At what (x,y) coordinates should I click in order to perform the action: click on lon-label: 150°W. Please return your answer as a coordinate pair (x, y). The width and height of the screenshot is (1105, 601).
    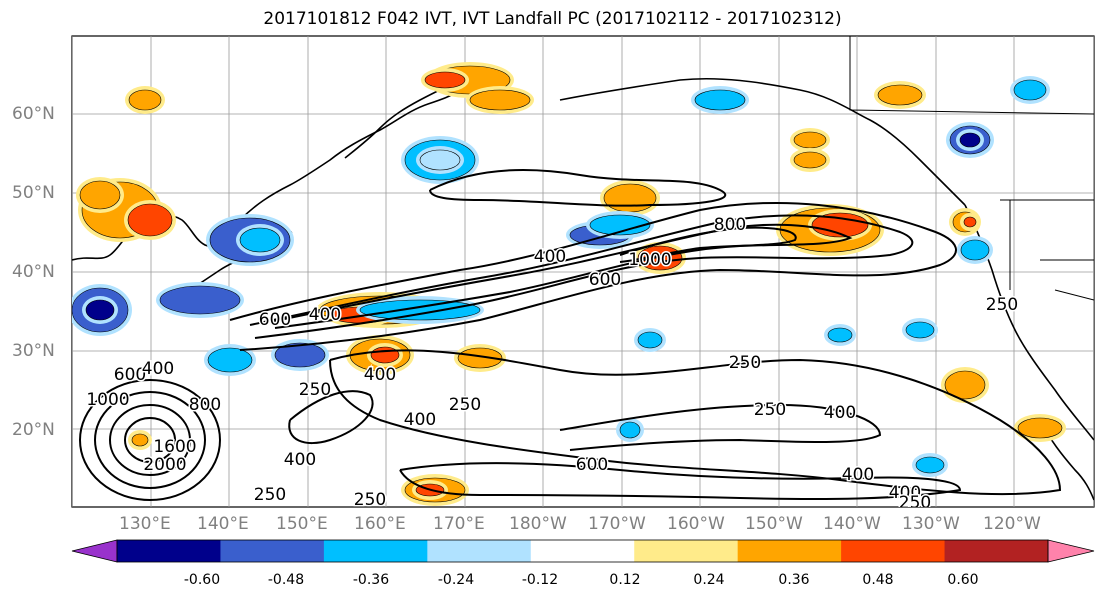
    Looking at the image, I should click on (774, 524).